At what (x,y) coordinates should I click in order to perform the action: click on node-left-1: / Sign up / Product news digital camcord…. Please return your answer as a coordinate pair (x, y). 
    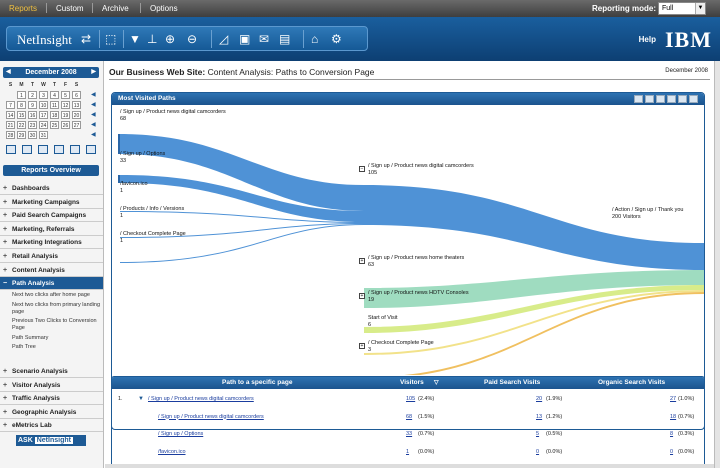
    Looking at the image, I should click on (173, 115).